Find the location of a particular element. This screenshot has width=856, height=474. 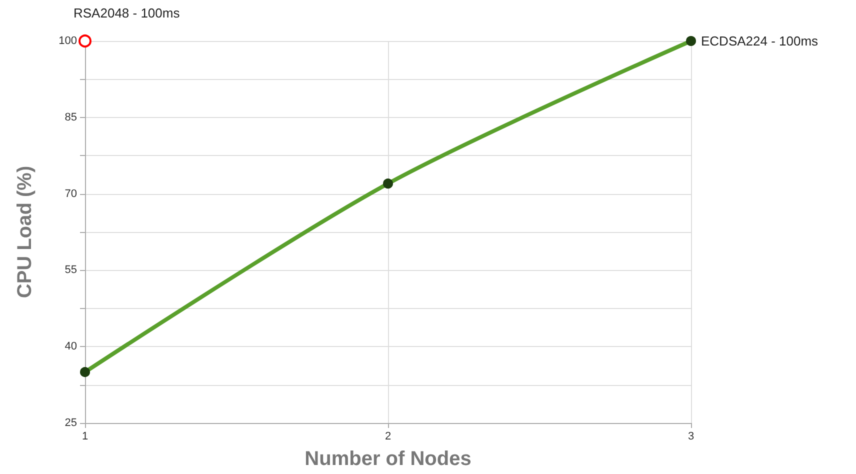

y-tick-label: 85 is located at coordinates (70, 117).